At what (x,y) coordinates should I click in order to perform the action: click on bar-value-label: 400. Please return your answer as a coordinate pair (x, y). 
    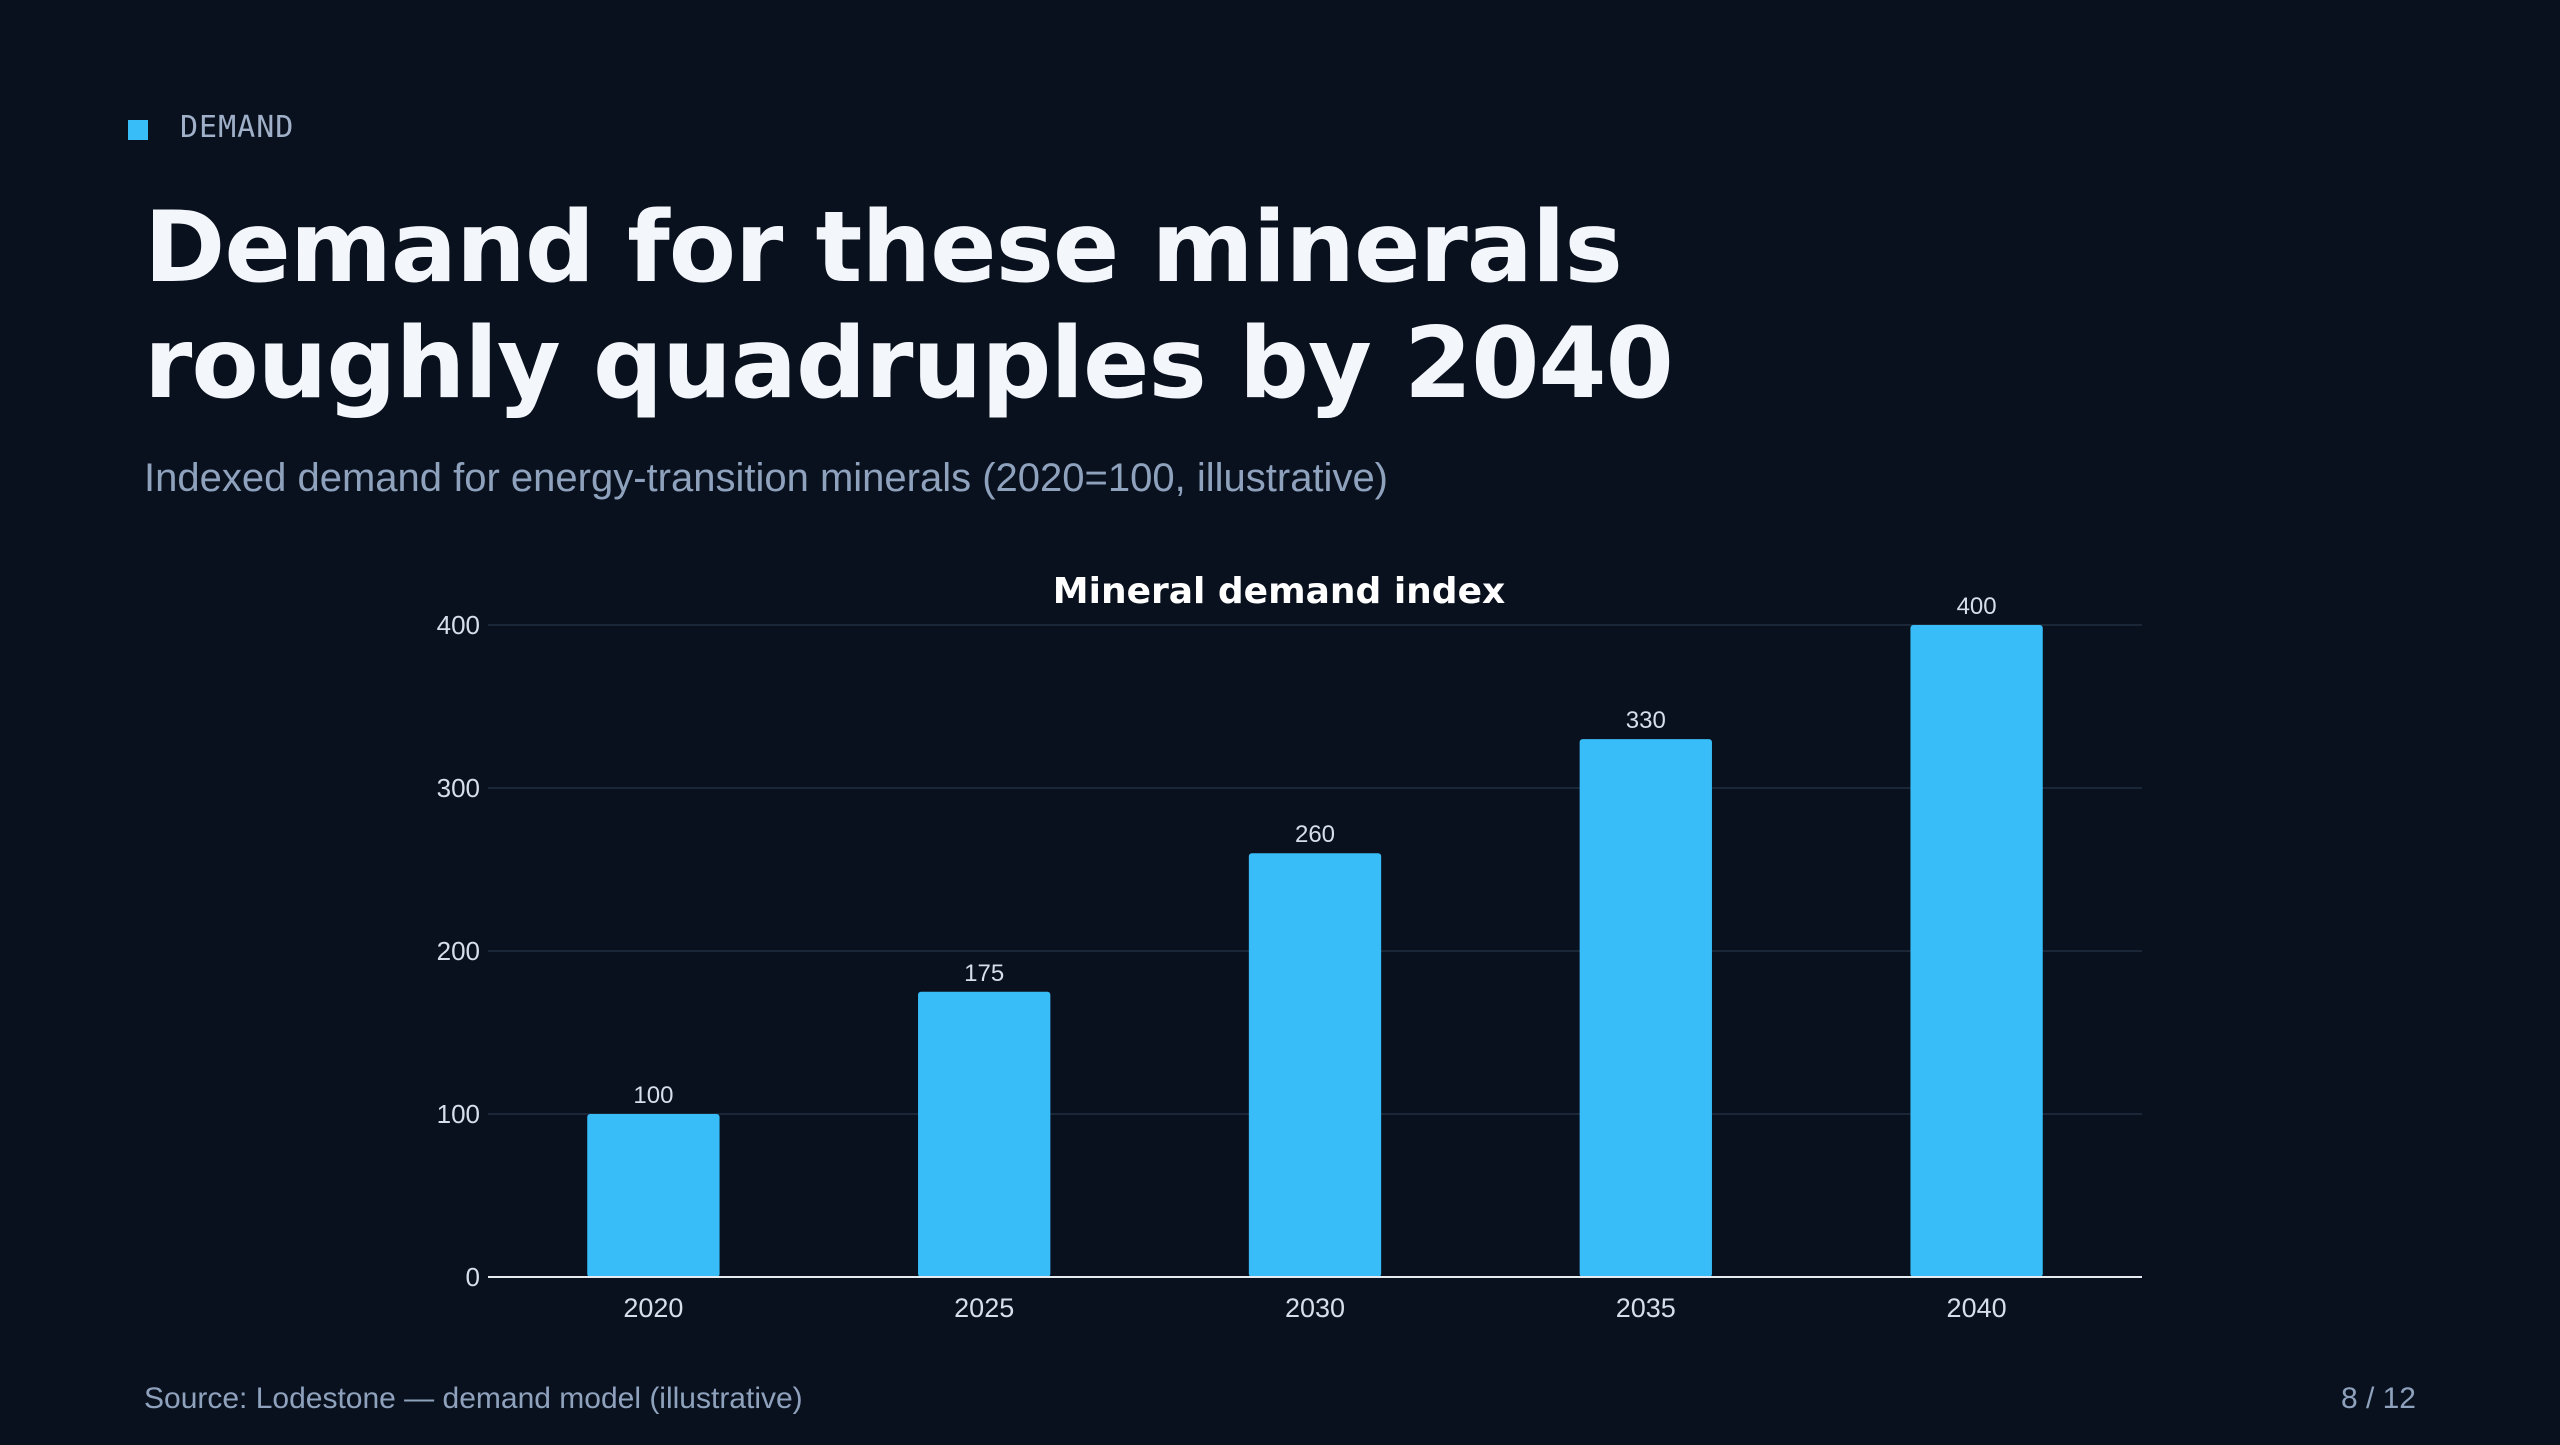
    Looking at the image, I should click on (1977, 606).